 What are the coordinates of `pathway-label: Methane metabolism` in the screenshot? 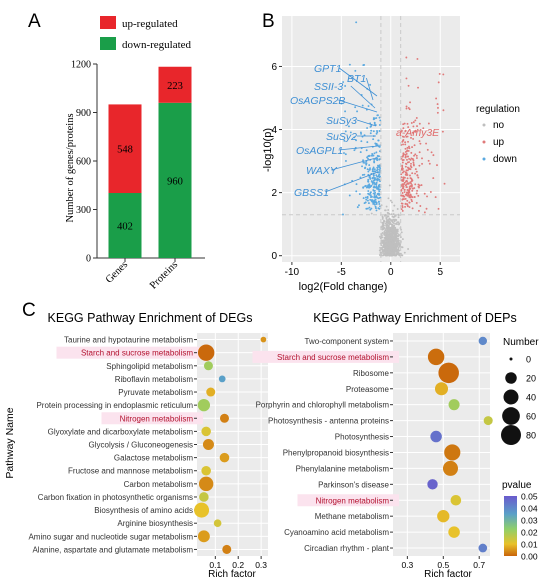 It's located at (352, 516).